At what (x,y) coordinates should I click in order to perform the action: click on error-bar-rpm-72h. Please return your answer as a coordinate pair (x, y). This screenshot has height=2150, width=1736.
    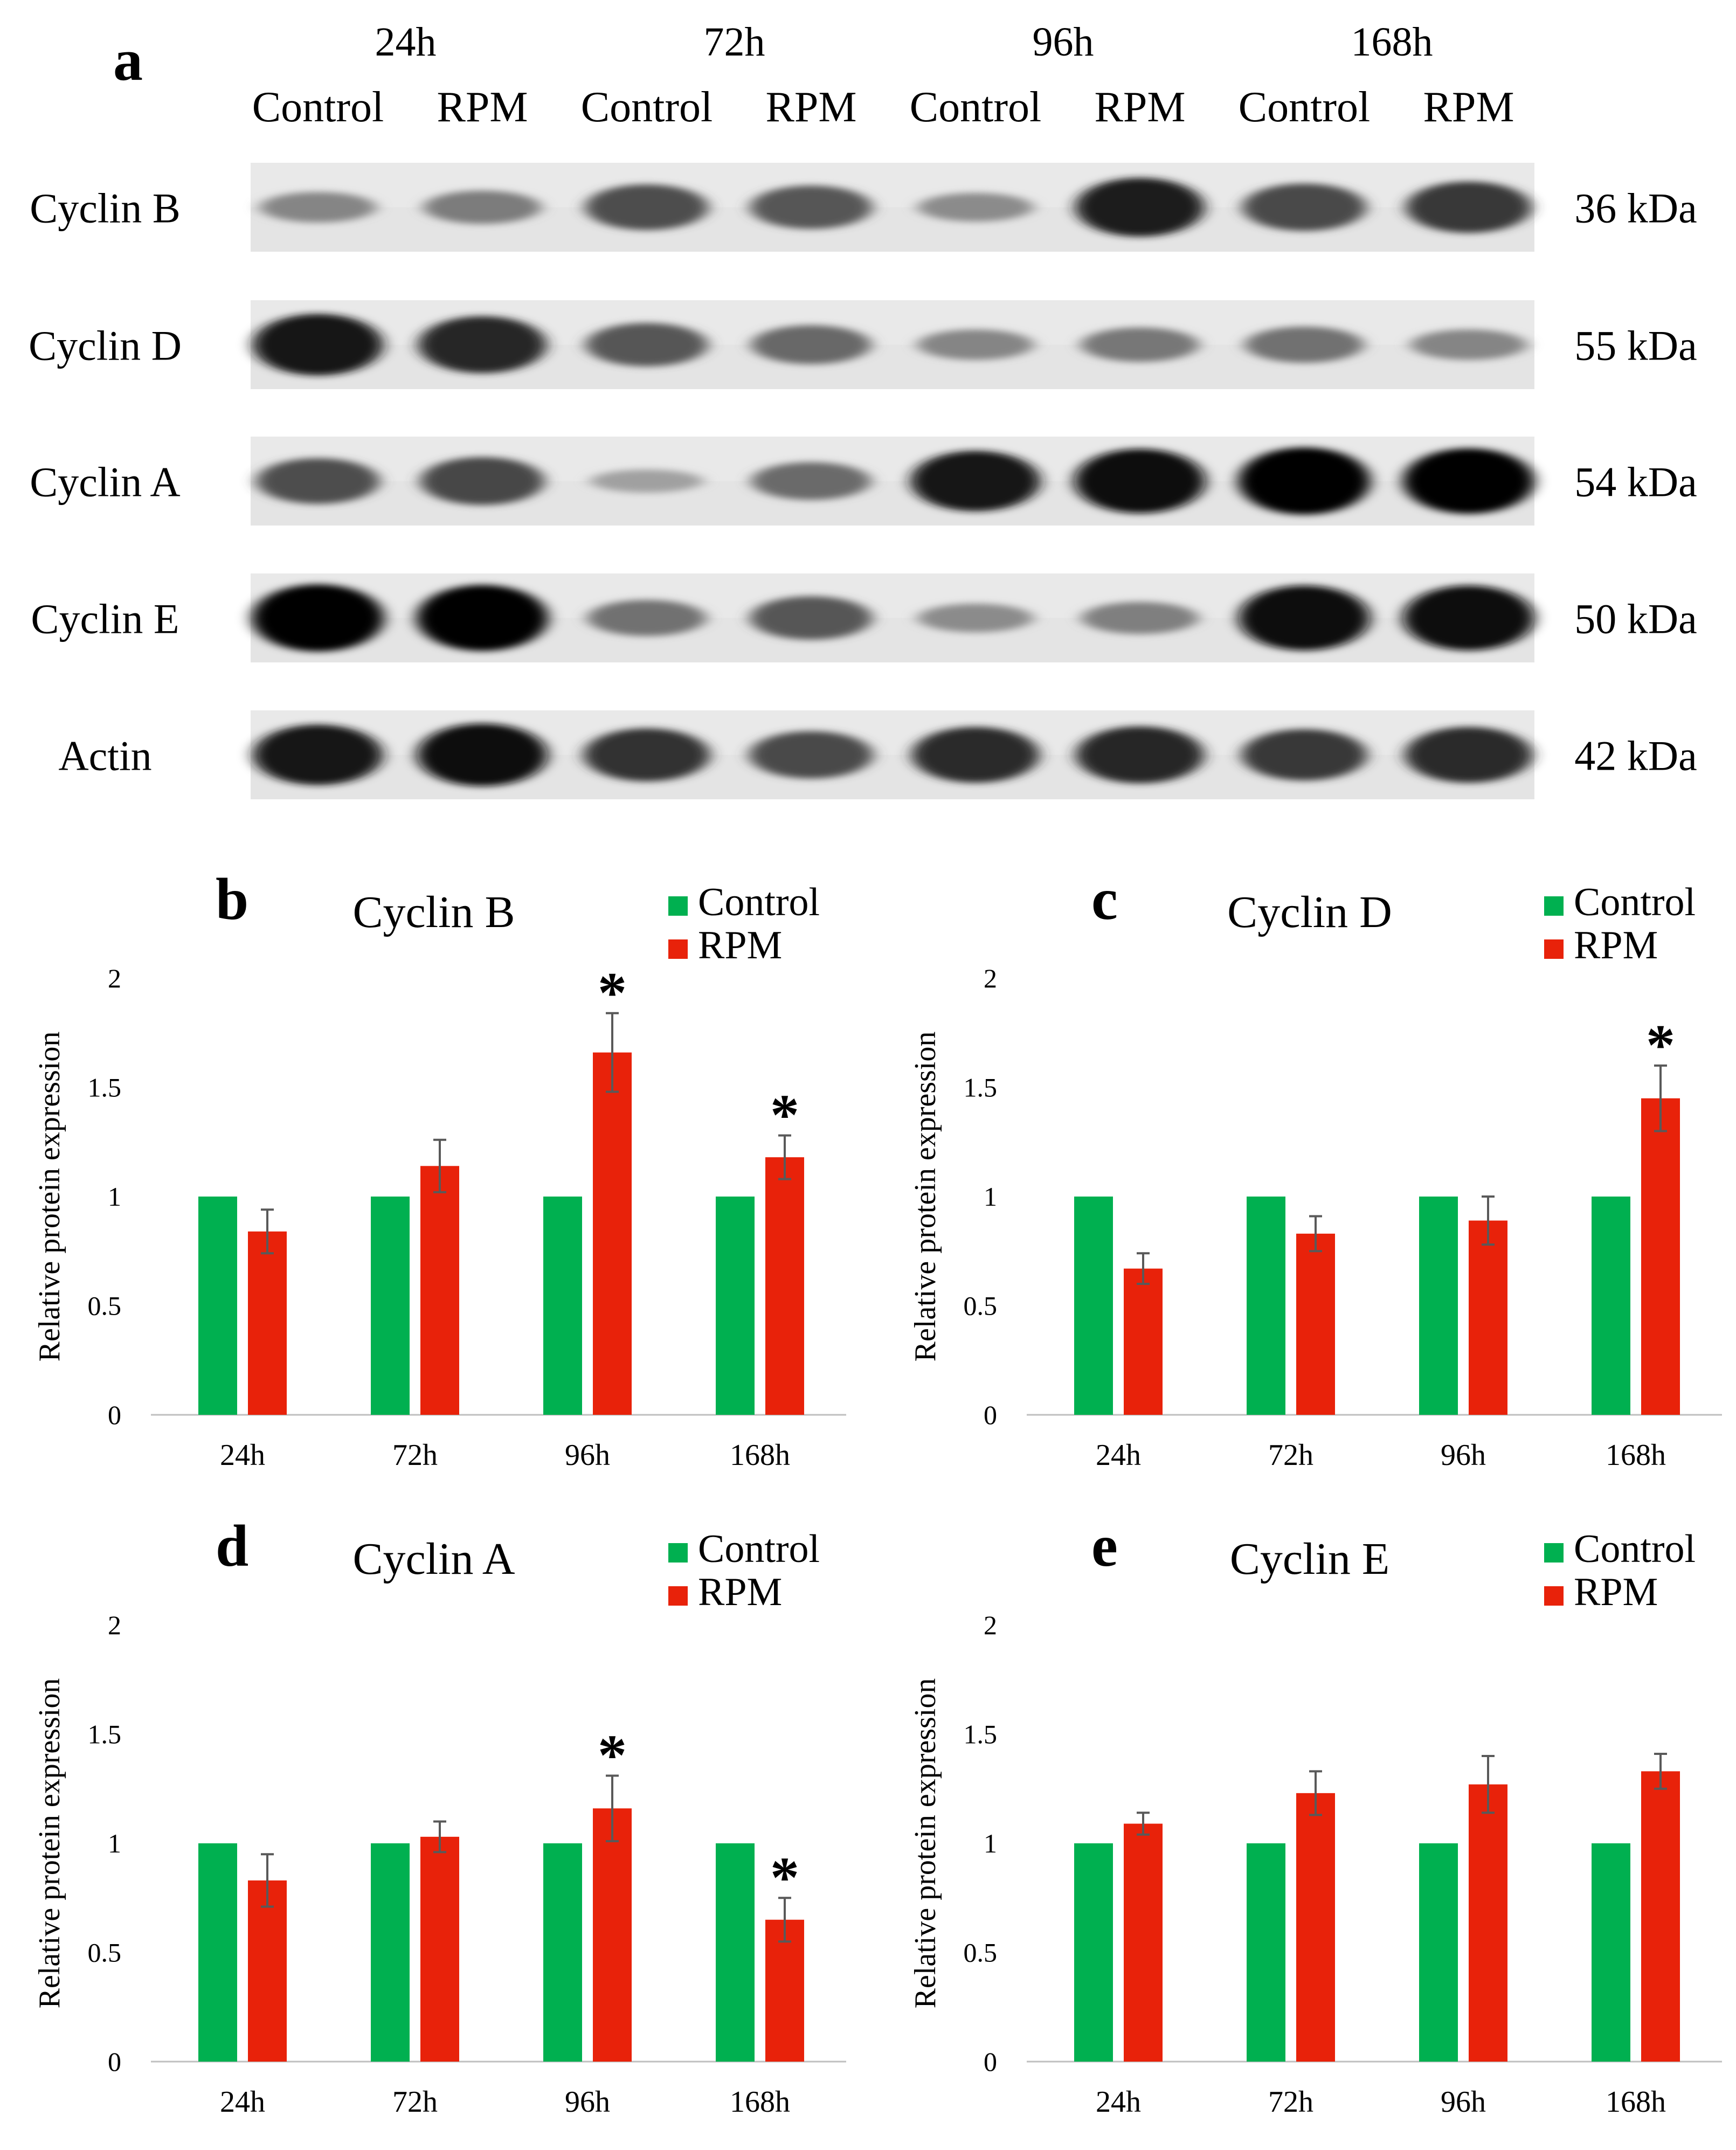
    Looking at the image, I should click on (1315, 1793).